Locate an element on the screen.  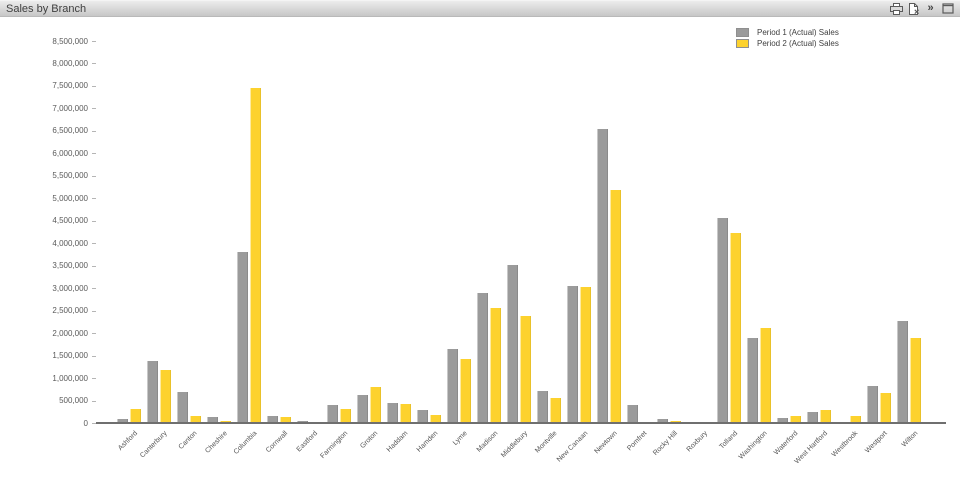
y-axis-label: 8,500,000 is located at coordinates (70, 41).